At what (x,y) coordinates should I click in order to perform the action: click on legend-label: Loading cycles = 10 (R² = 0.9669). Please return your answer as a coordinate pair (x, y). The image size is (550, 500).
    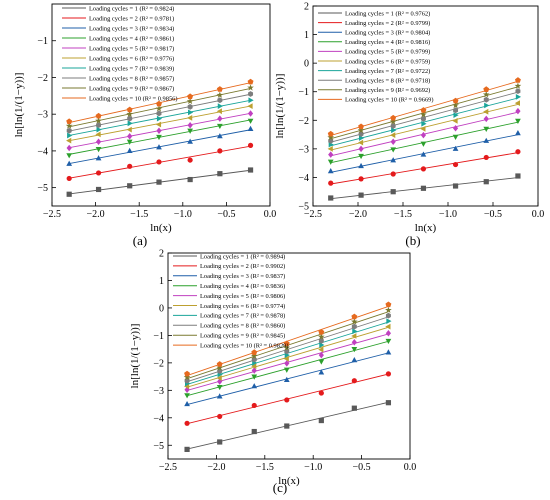
    Looking at the image, I should click on (389, 100).